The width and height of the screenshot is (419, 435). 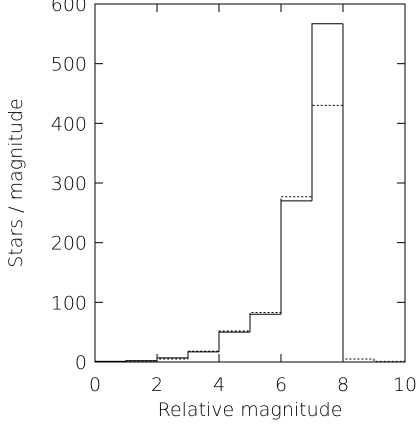 I want to click on y-tick-label: 0, so click(x=81, y=363).